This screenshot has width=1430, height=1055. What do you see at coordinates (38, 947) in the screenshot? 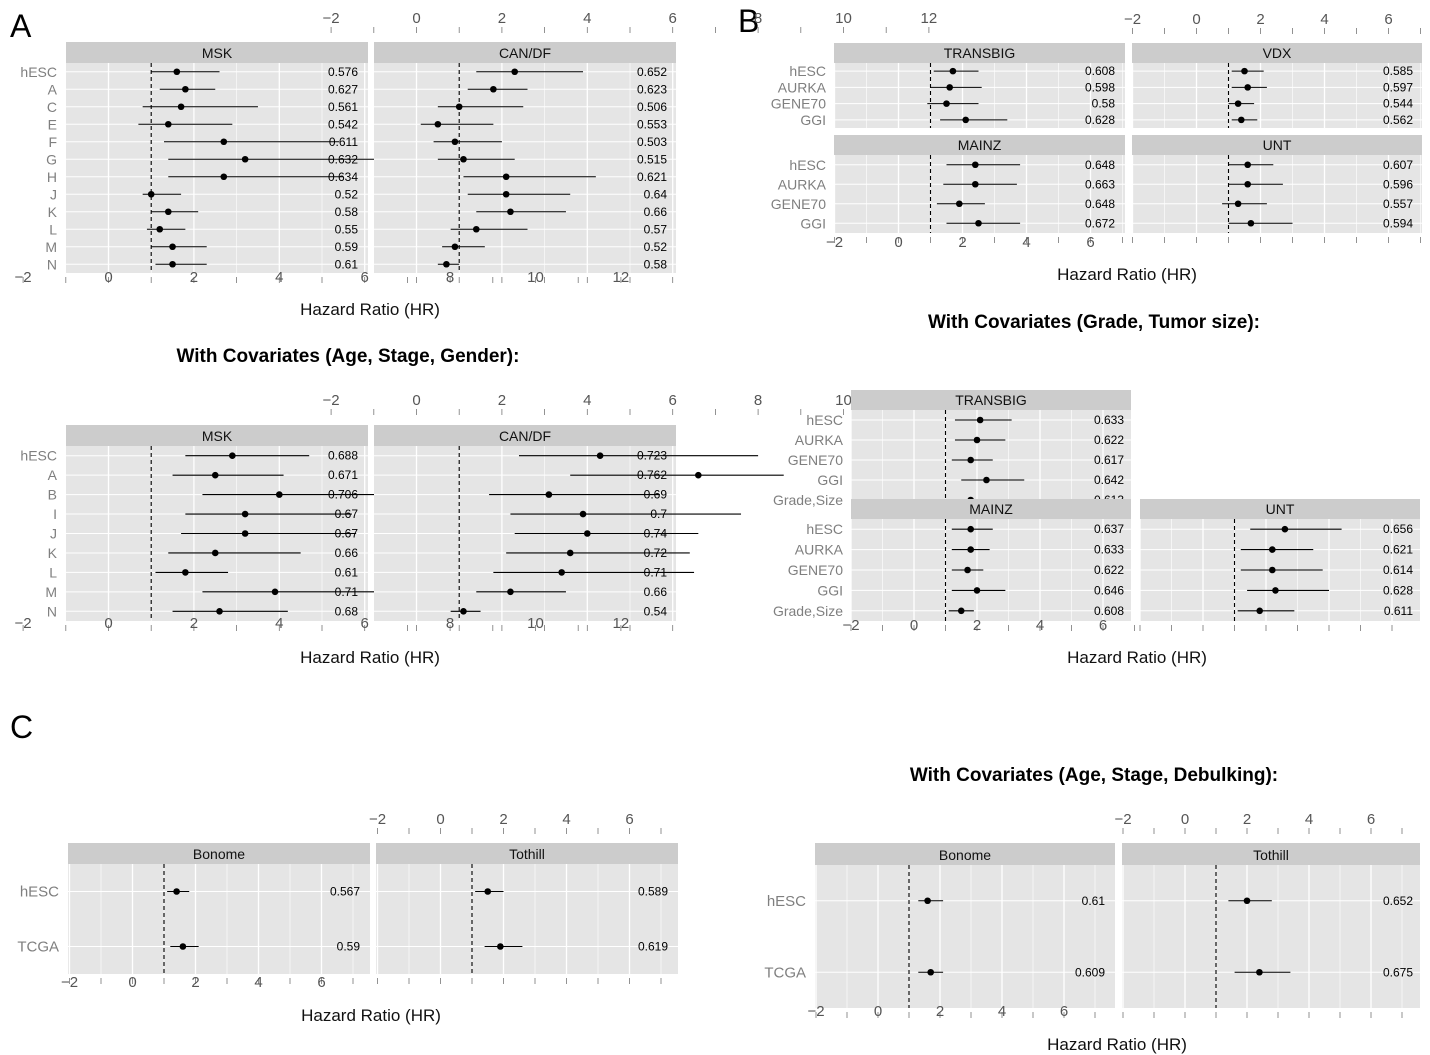
I see `row-label: TCGA` at bounding box center [38, 947].